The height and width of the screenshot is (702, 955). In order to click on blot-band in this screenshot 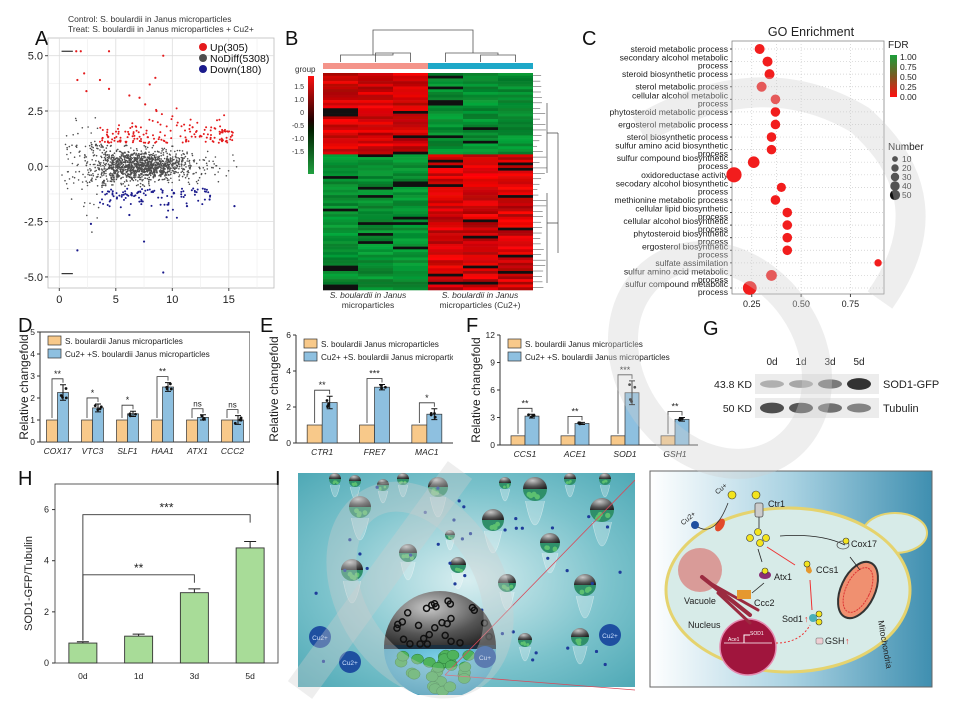, I will do `click(801, 384)`.